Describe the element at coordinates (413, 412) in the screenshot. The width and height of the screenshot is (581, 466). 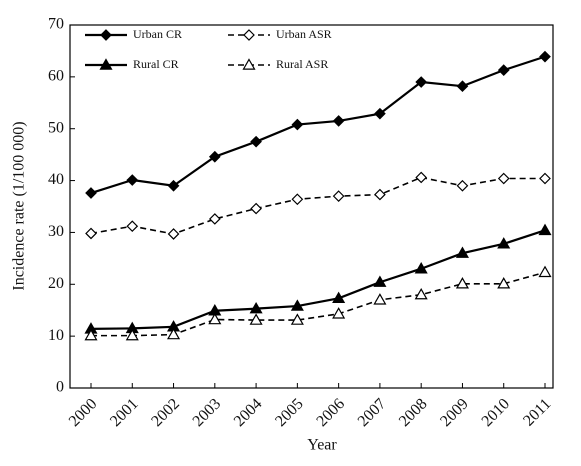
I see `x-tick-label: 2008` at that location.